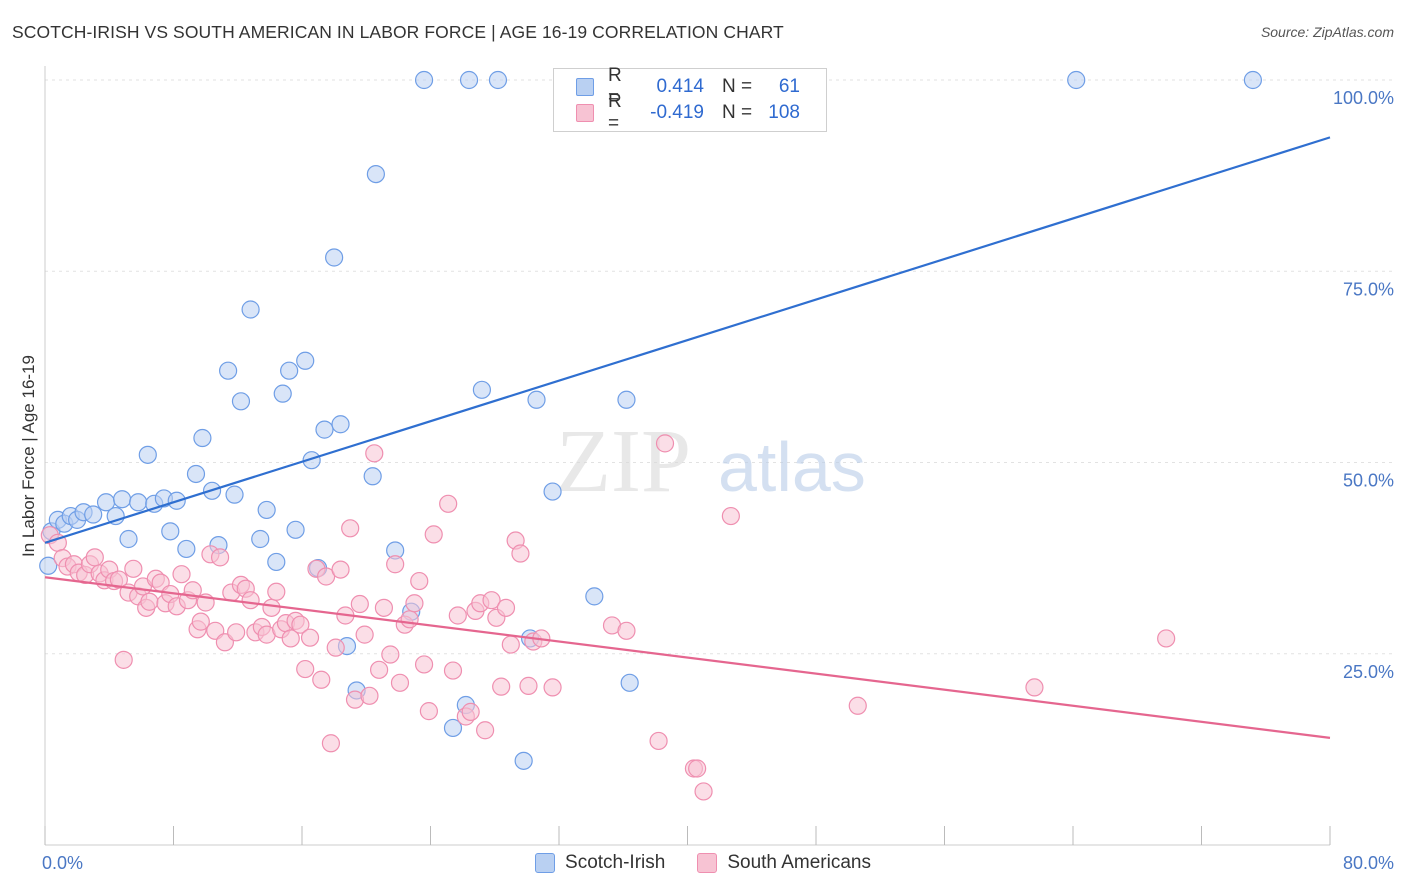  Describe the element at coordinates (688, 86) in the screenshot. I see `legend-row-scotch-irish: R = 0.414 N = 61` at that location.